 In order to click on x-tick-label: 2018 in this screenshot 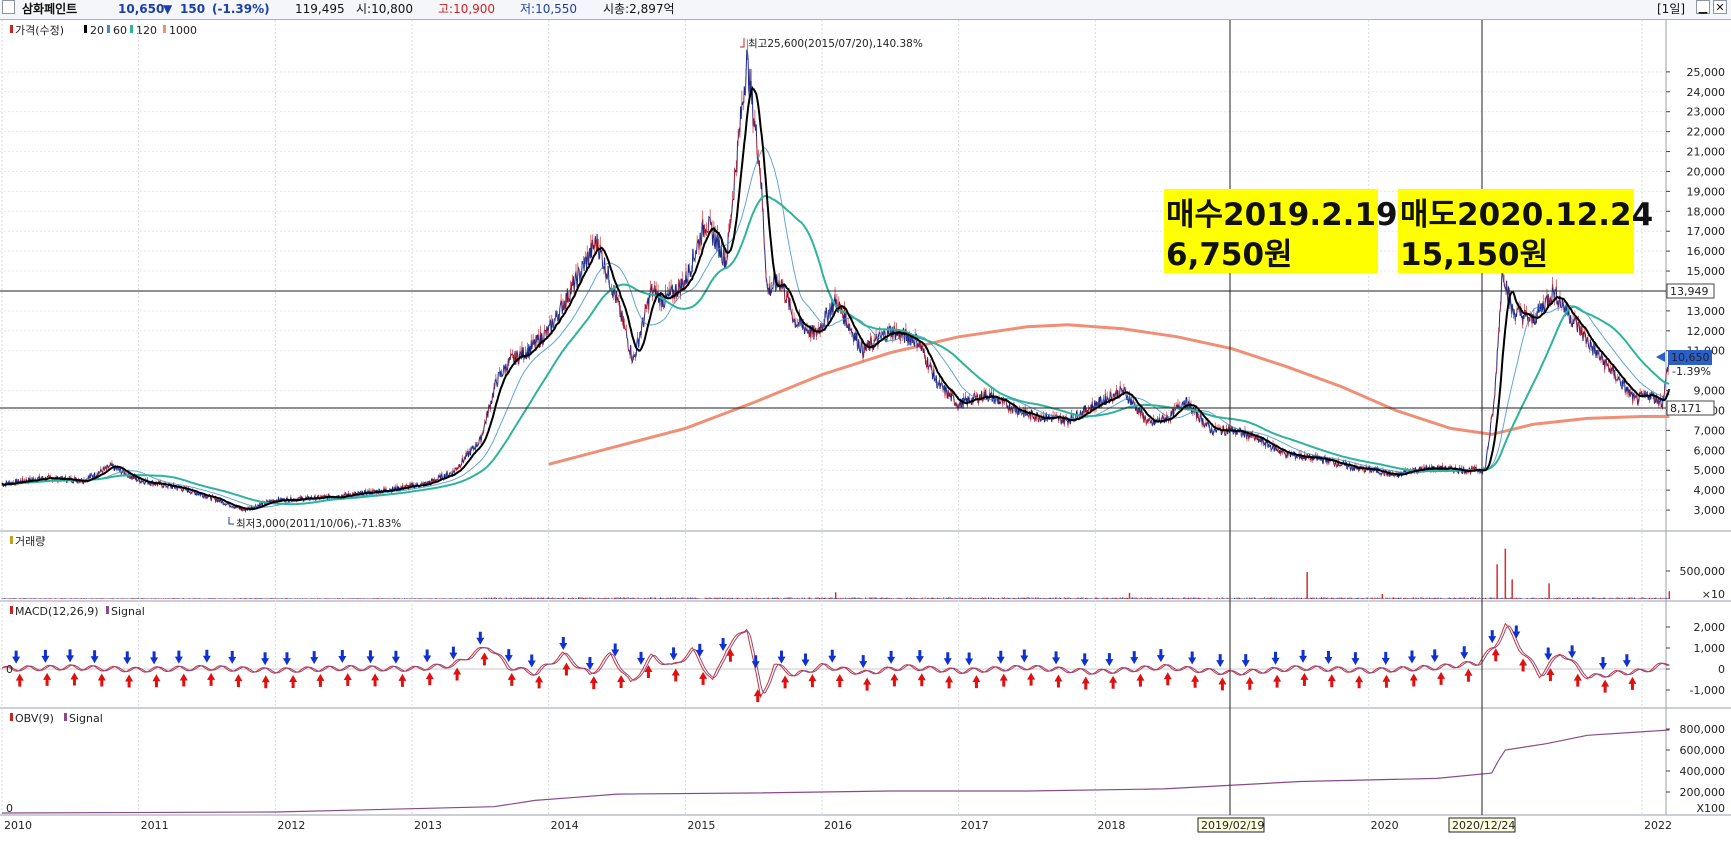, I will do `click(1111, 825)`.